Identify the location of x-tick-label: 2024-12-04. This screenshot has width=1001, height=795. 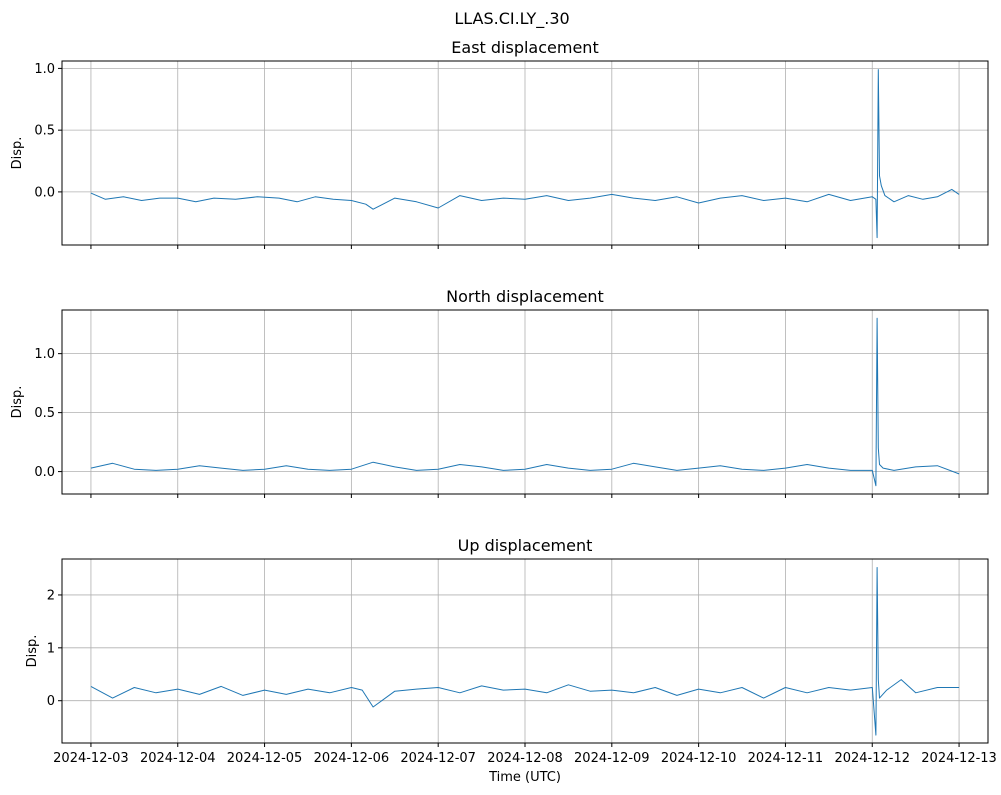
(178, 758).